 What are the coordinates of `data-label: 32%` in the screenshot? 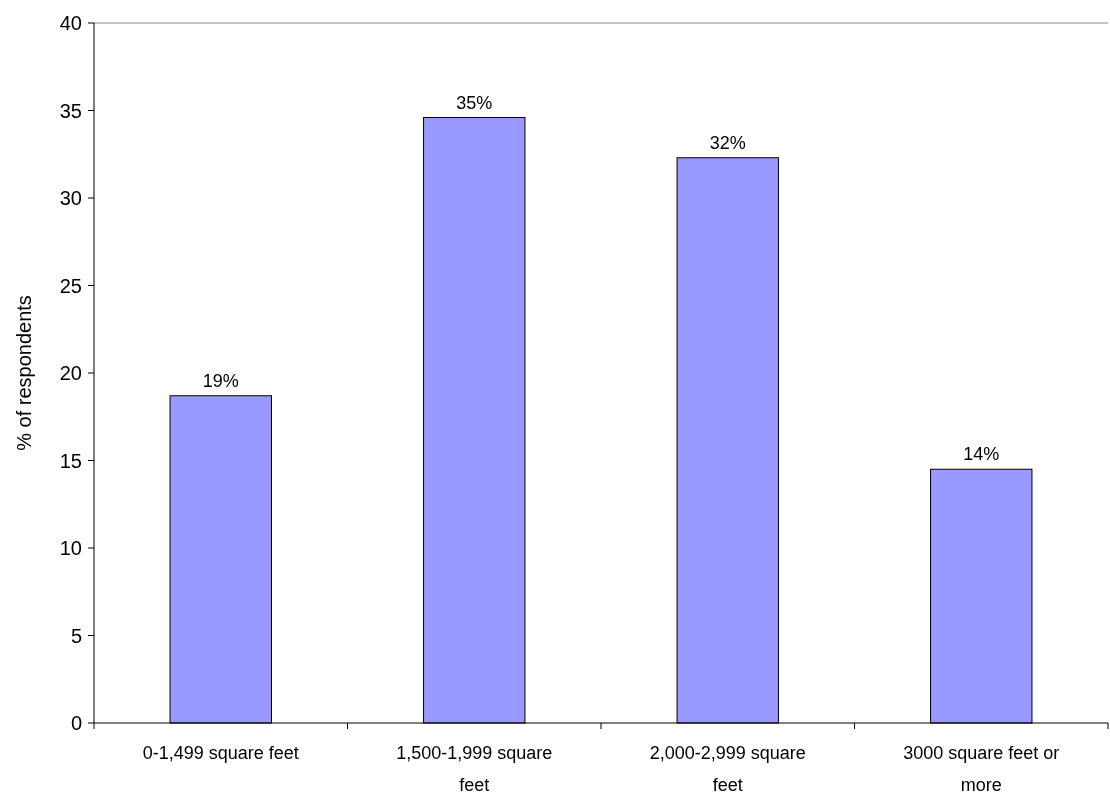 It's located at (727, 142).